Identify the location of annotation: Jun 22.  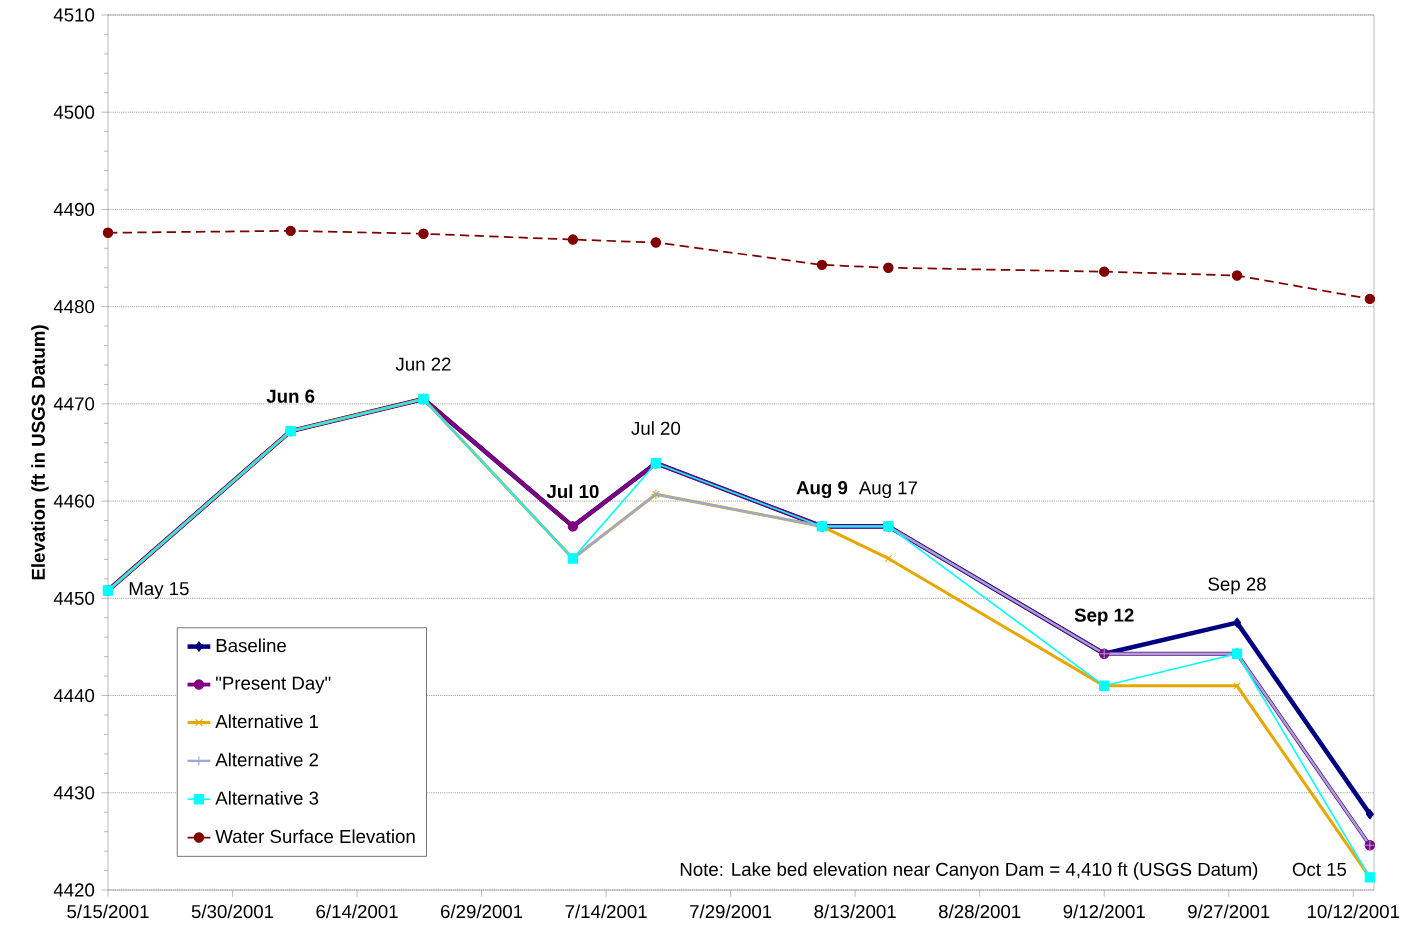
(423, 364).